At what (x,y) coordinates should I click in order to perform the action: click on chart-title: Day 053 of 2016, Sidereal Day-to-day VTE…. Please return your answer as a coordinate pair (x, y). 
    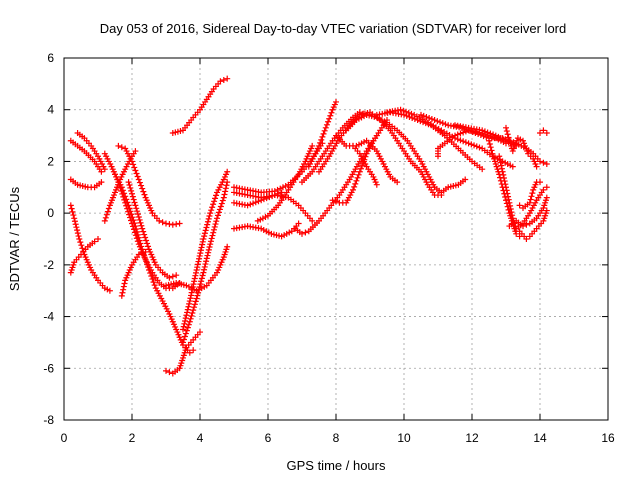
    Looking at the image, I should click on (333, 28).